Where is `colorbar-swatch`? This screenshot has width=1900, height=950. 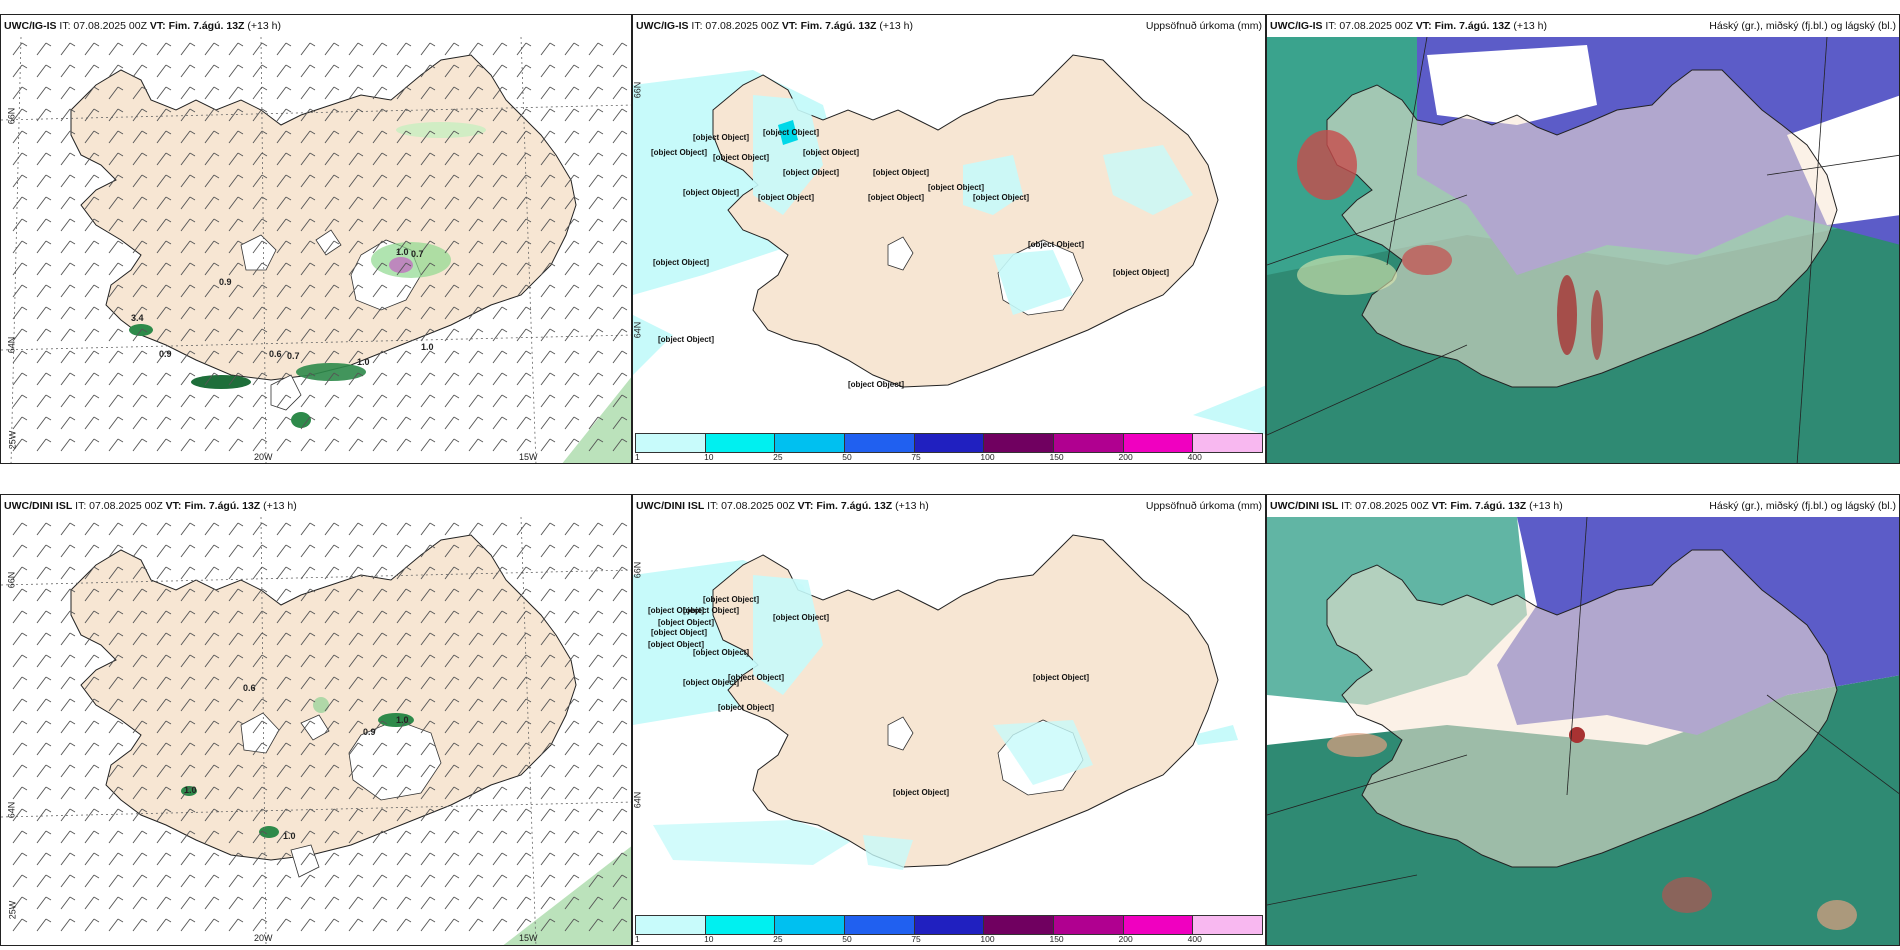
colorbar-swatch is located at coordinates (1228, 443).